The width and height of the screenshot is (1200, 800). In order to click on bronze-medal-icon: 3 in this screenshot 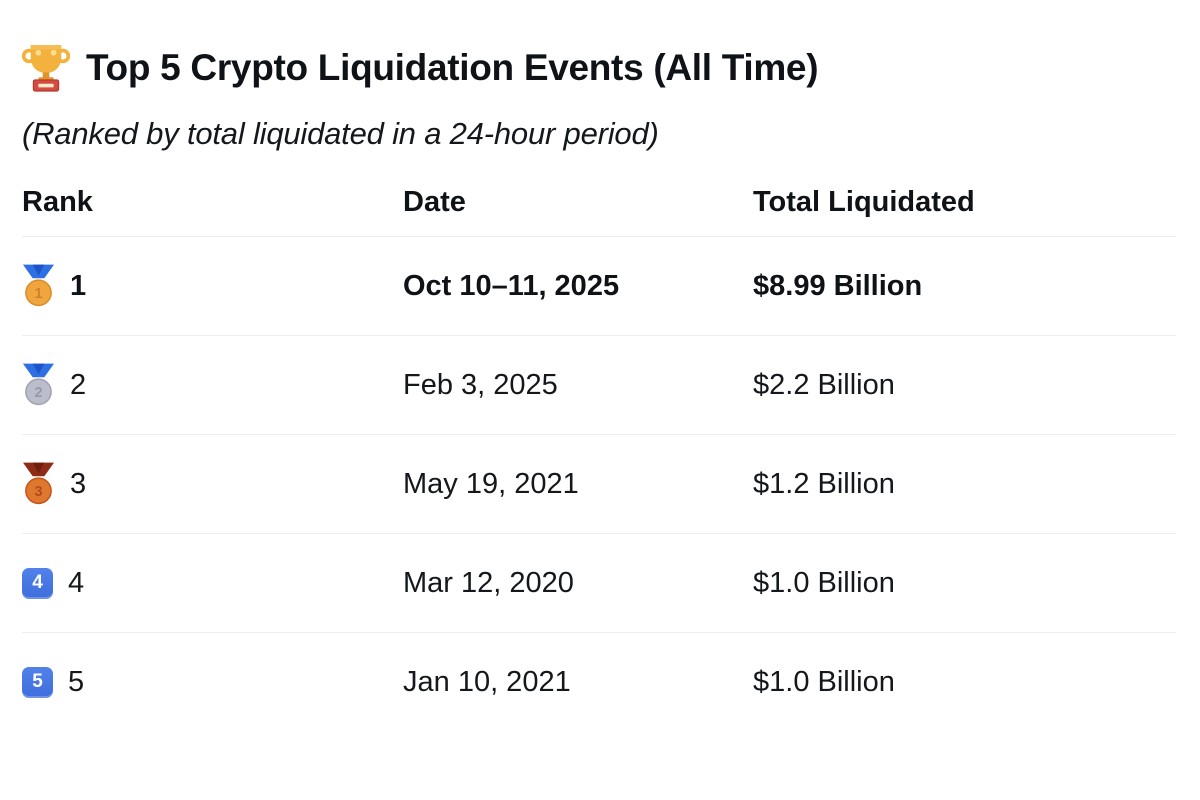, I will do `click(38, 484)`.